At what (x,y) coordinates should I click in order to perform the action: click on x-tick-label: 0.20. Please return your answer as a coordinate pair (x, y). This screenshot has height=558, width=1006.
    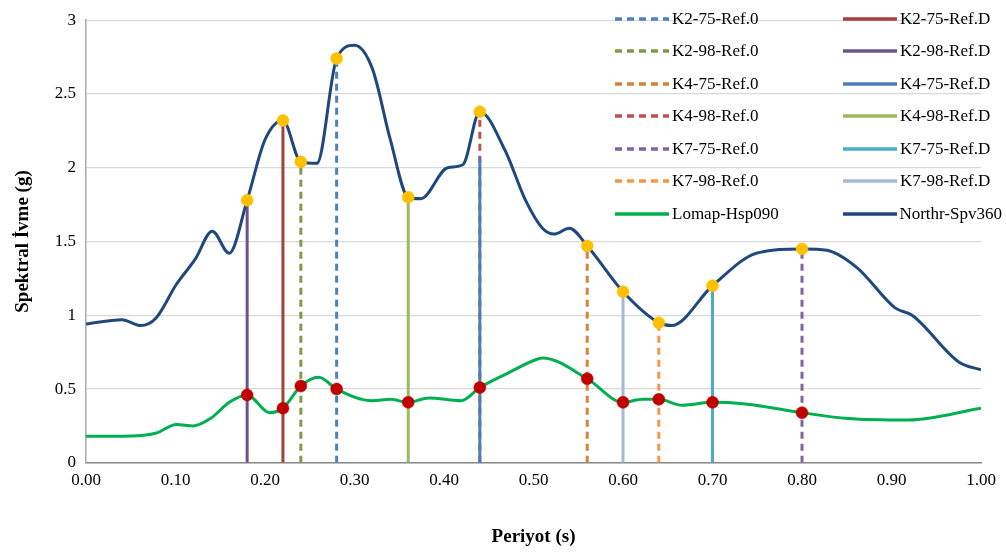
    Looking at the image, I should click on (265, 480).